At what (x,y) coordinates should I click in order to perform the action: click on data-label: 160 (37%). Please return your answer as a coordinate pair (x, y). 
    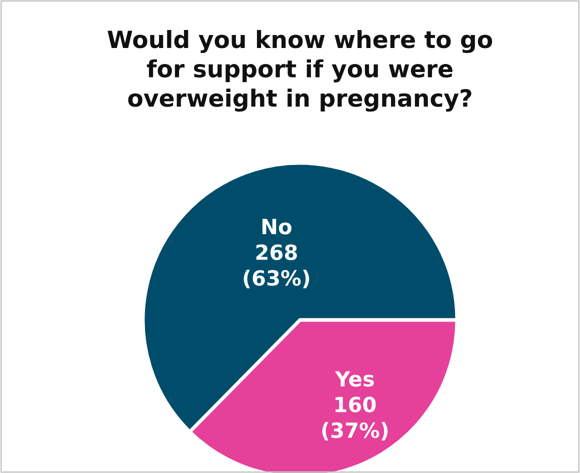
    Looking at the image, I should click on (355, 418).